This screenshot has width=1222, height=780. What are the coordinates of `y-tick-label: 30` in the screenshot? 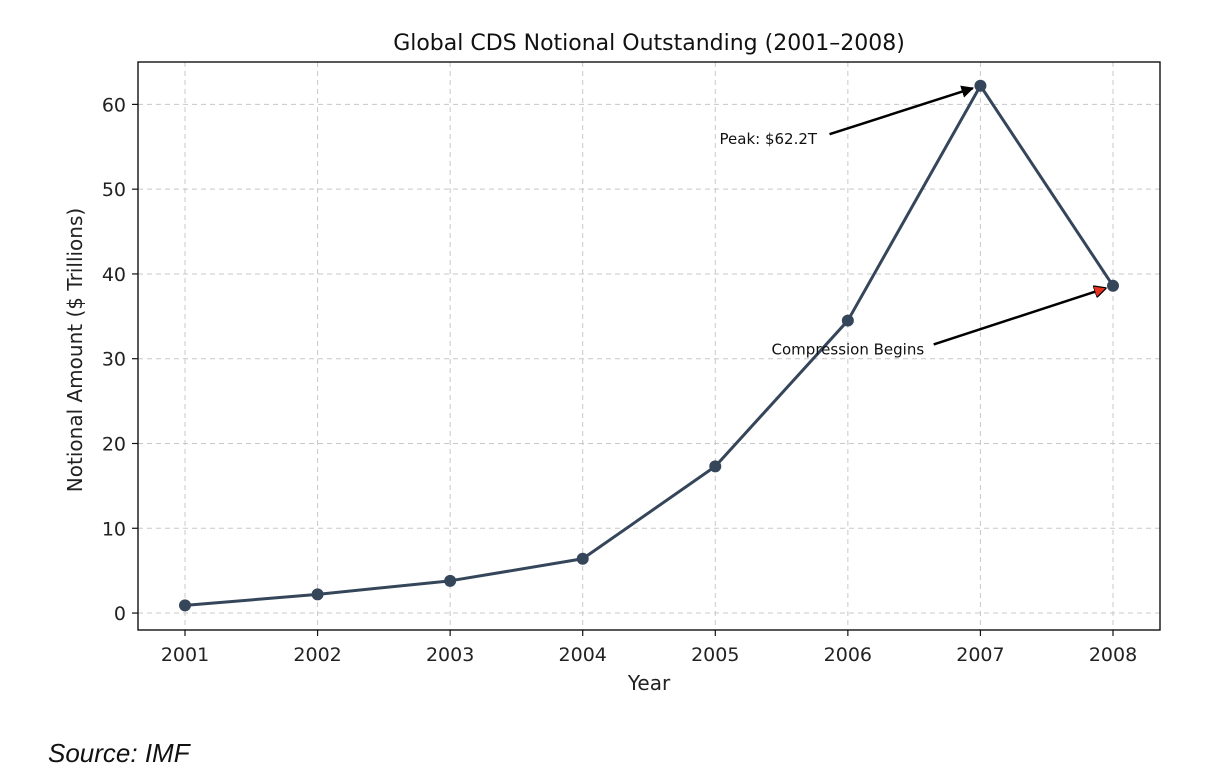 It's located at (114, 360).